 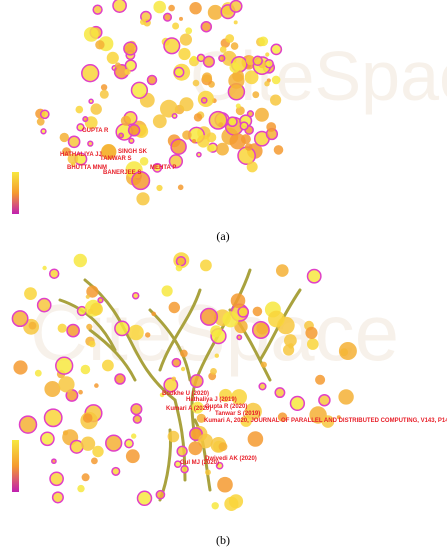 I want to click on node-label: SINGH SK, so click(x=133, y=152).